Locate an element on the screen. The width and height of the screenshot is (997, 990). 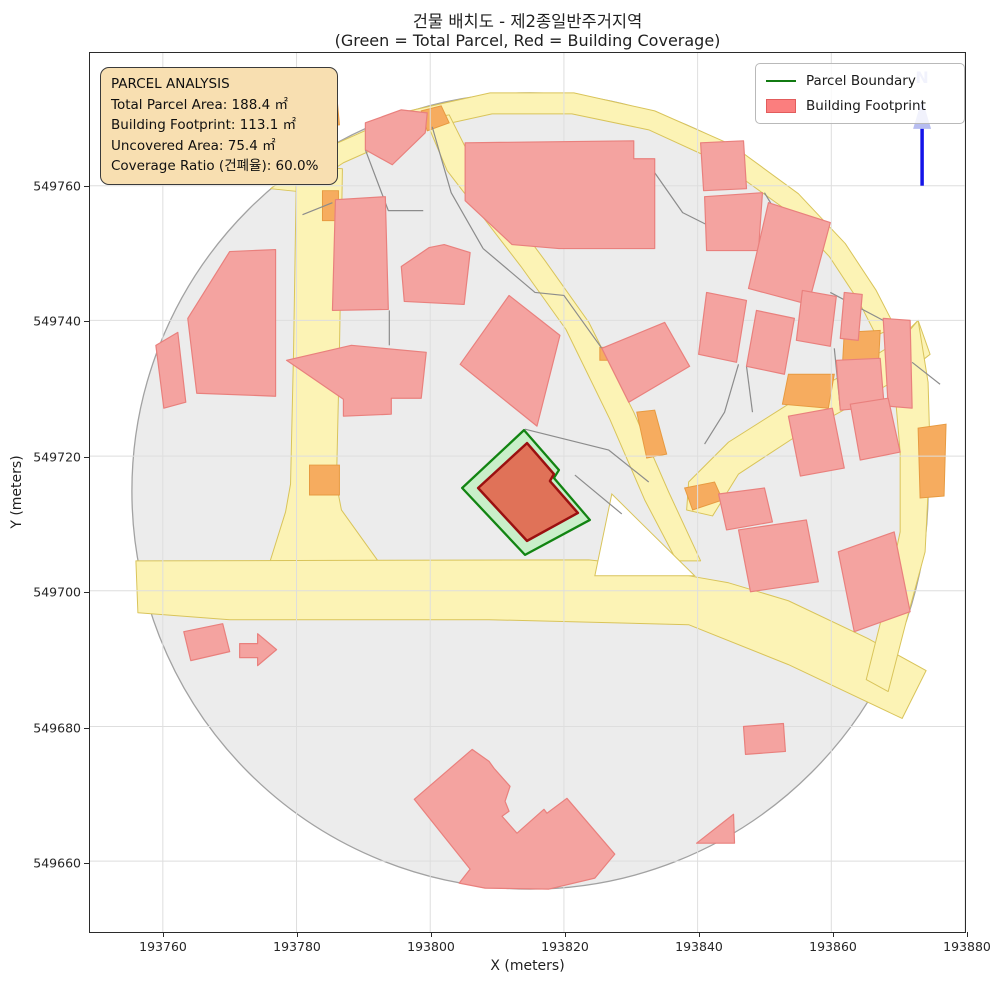
x-tick-label: 193820 is located at coordinates (565, 946).